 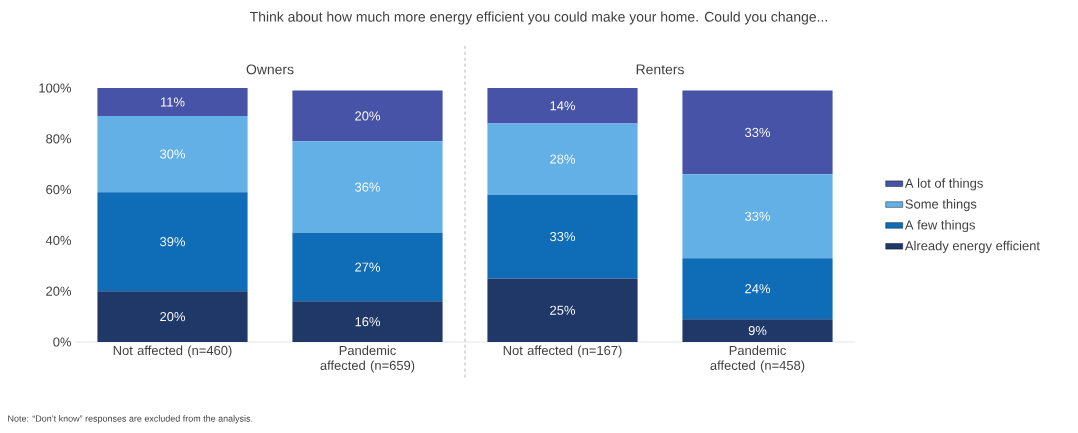 What do you see at coordinates (660, 69) in the screenshot?
I see `text: Renters` at bounding box center [660, 69].